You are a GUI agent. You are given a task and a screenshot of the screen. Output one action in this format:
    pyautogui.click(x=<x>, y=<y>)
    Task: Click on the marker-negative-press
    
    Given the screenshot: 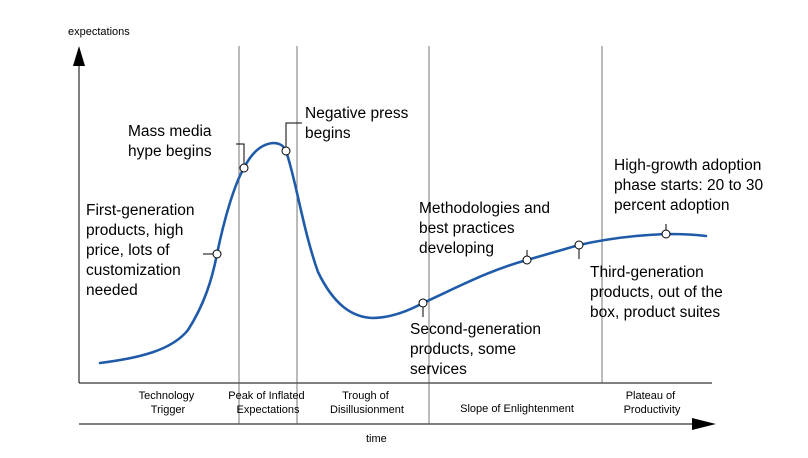 What is the action you would take?
    pyautogui.click(x=286, y=151)
    